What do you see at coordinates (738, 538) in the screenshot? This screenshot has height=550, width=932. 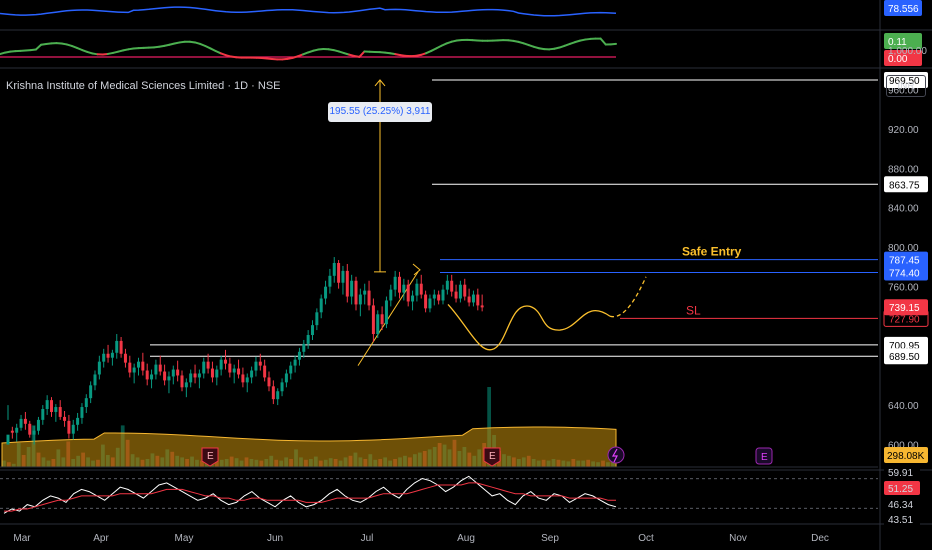 I see `time-tick-label: Nov` at bounding box center [738, 538].